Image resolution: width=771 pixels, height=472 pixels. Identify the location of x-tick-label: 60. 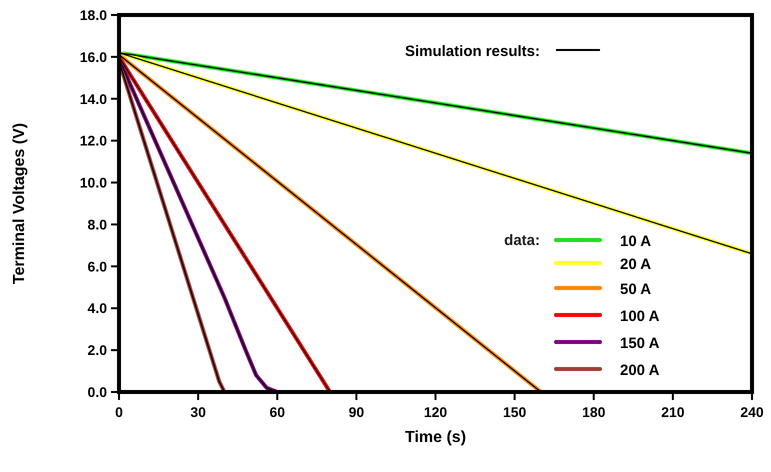
(277, 412).